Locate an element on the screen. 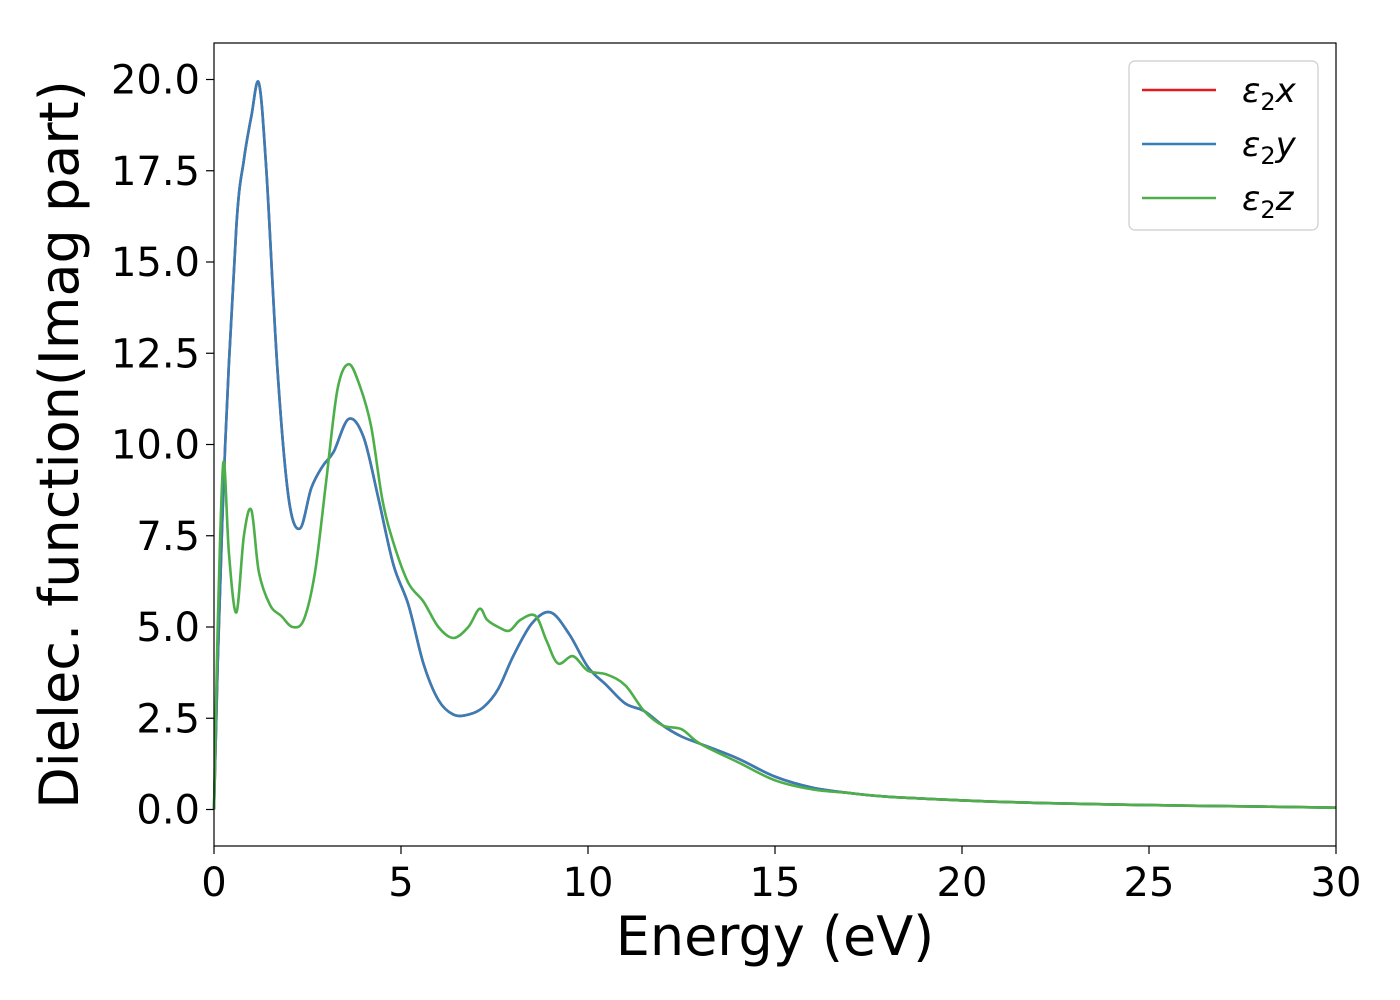  legend-label-1: ε2x is located at coordinates (1269, 93).